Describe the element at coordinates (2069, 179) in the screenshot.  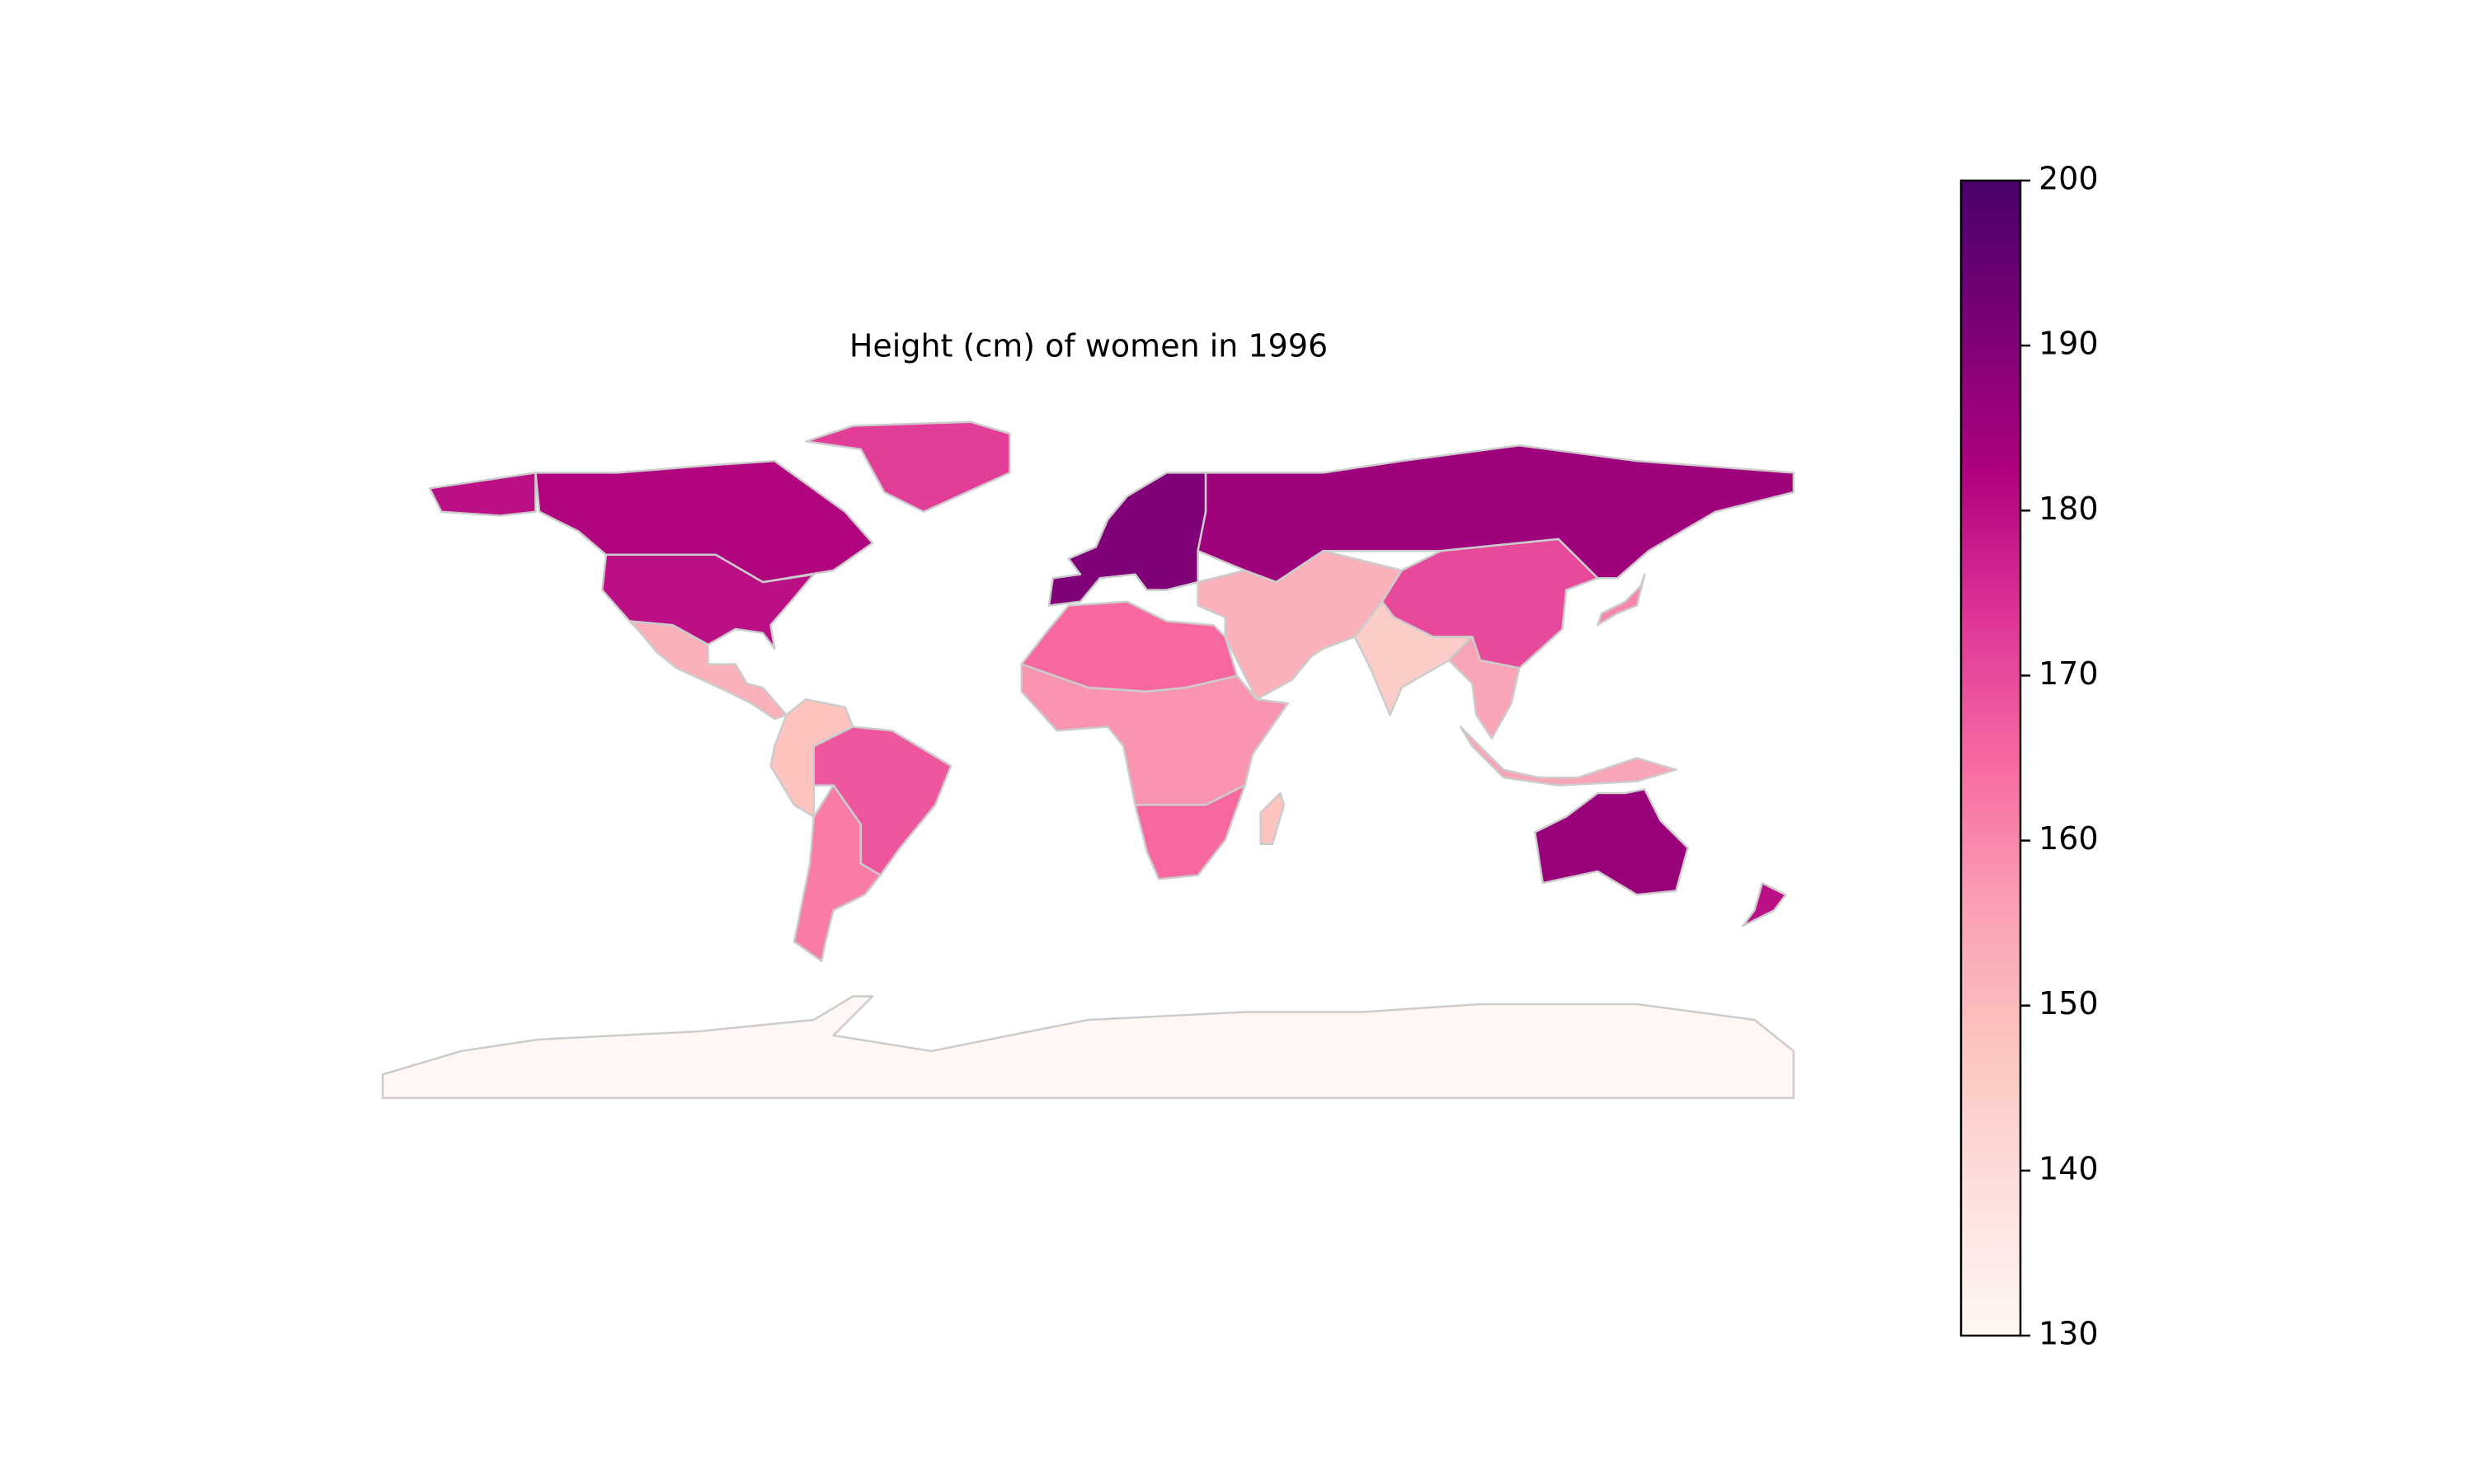
I see `colorbar-tick-label: 200` at that location.